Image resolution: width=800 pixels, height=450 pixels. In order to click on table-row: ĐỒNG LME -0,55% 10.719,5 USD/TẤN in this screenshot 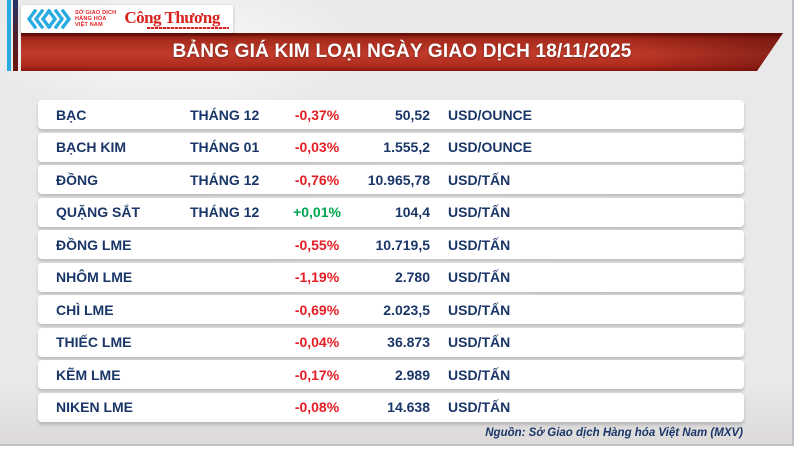, I will do `click(391, 244)`.